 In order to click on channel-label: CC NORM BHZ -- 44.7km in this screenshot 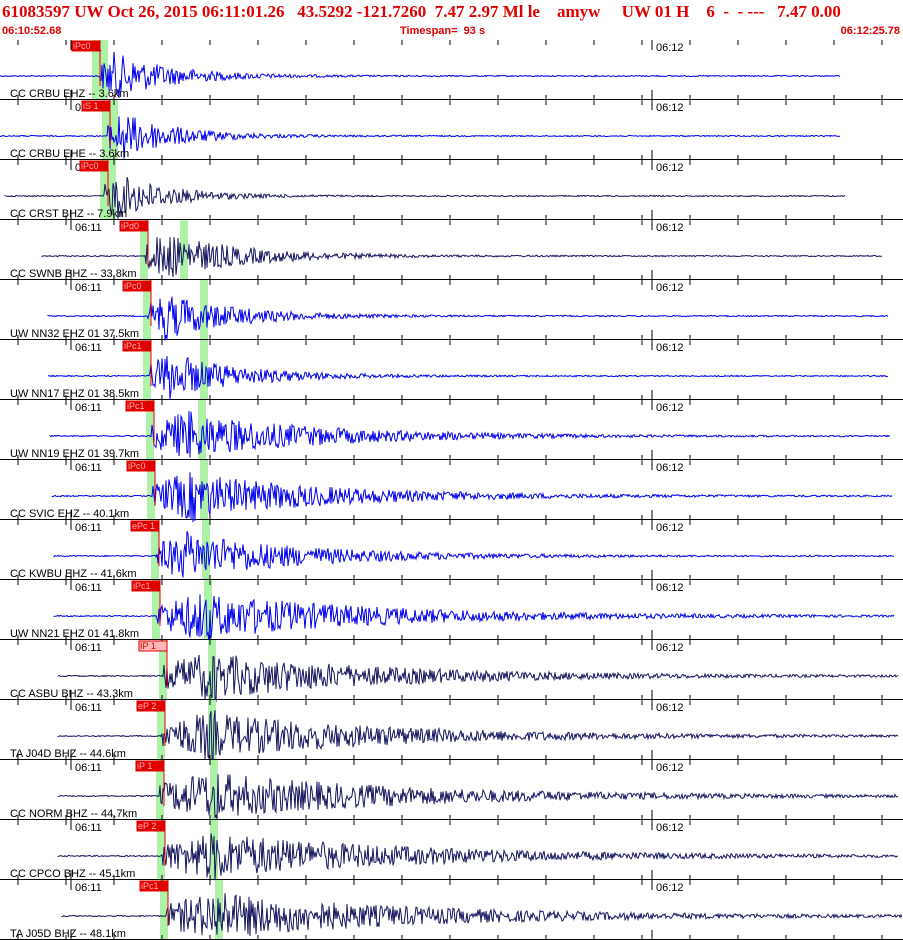, I will do `click(73, 814)`.